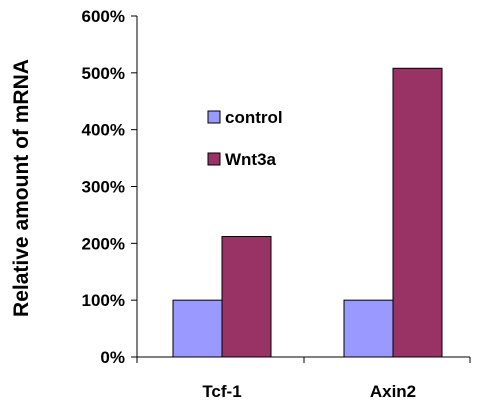 The width and height of the screenshot is (477, 407). Describe the element at coordinates (245, 138) in the screenshot. I see `legend: control Wnt3a` at that location.